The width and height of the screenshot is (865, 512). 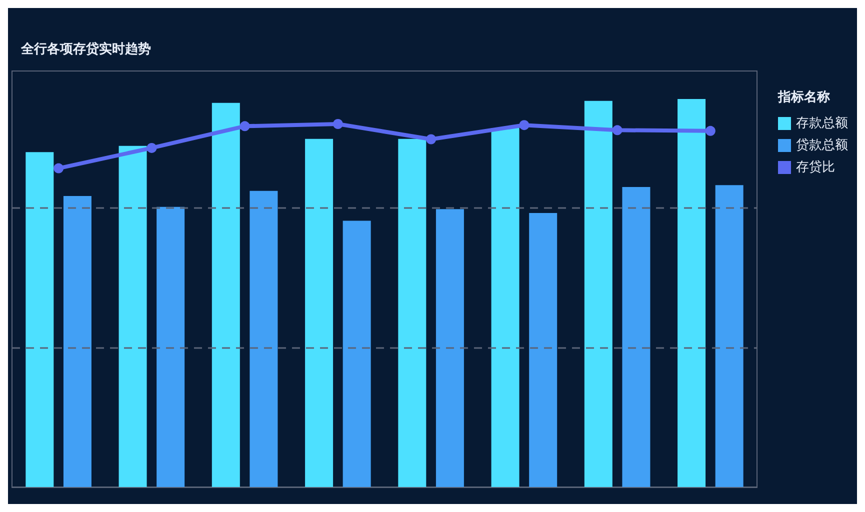 I want to click on legend-title: 指标名称, so click(x=804, y=97).